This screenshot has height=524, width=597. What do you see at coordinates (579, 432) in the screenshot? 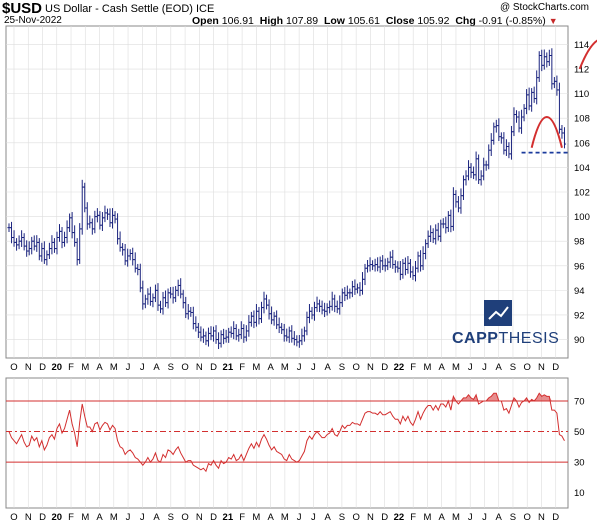
I see `rsi-tick-label: 50` at bounding box center [579, 432].